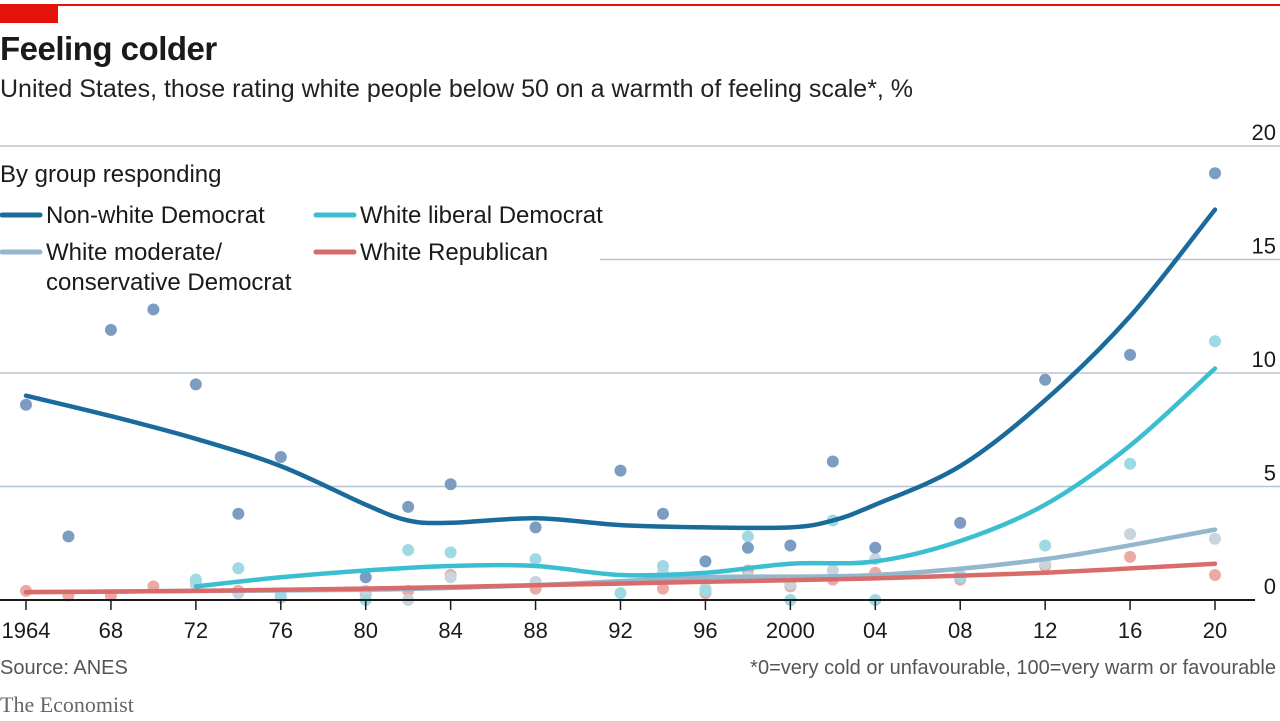 This screenshot has width=1280, height=721. I want to click on y-tick-label-15: 15, so click(1264, 246).